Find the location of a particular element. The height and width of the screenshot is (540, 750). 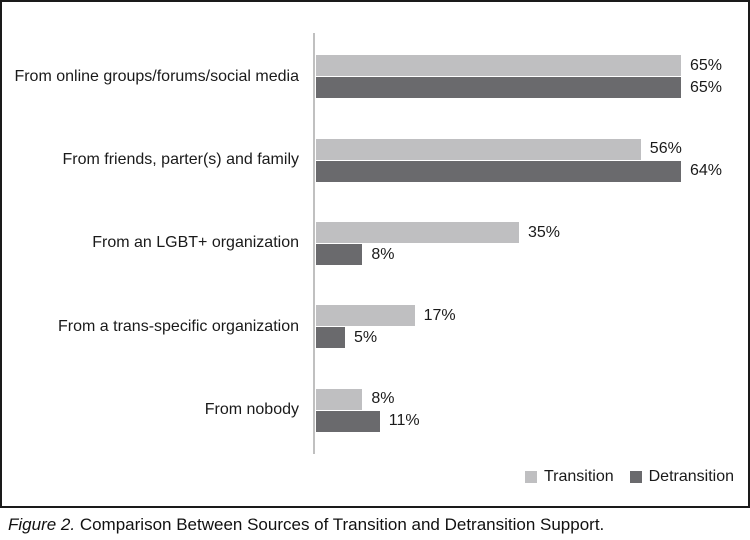

category-label: From friends, parter(s) and family is located at coordinates (180, 159).